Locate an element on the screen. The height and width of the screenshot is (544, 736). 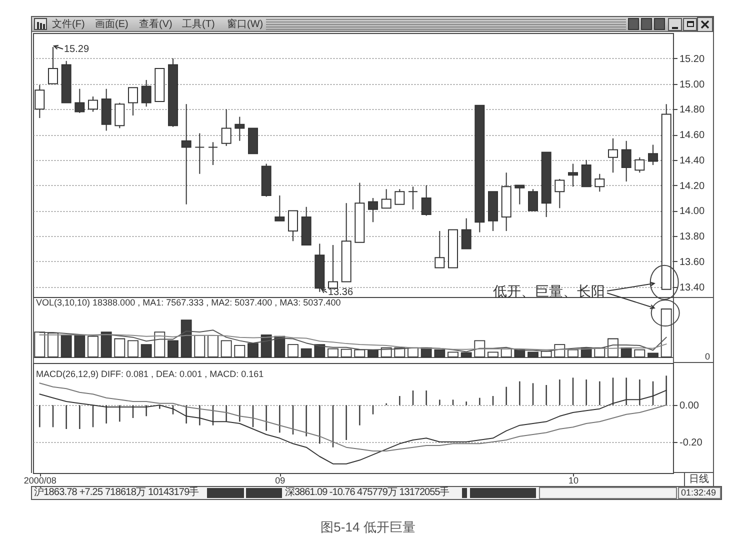
y-tick-label: 14.20 is located at coordinates (692, 186).